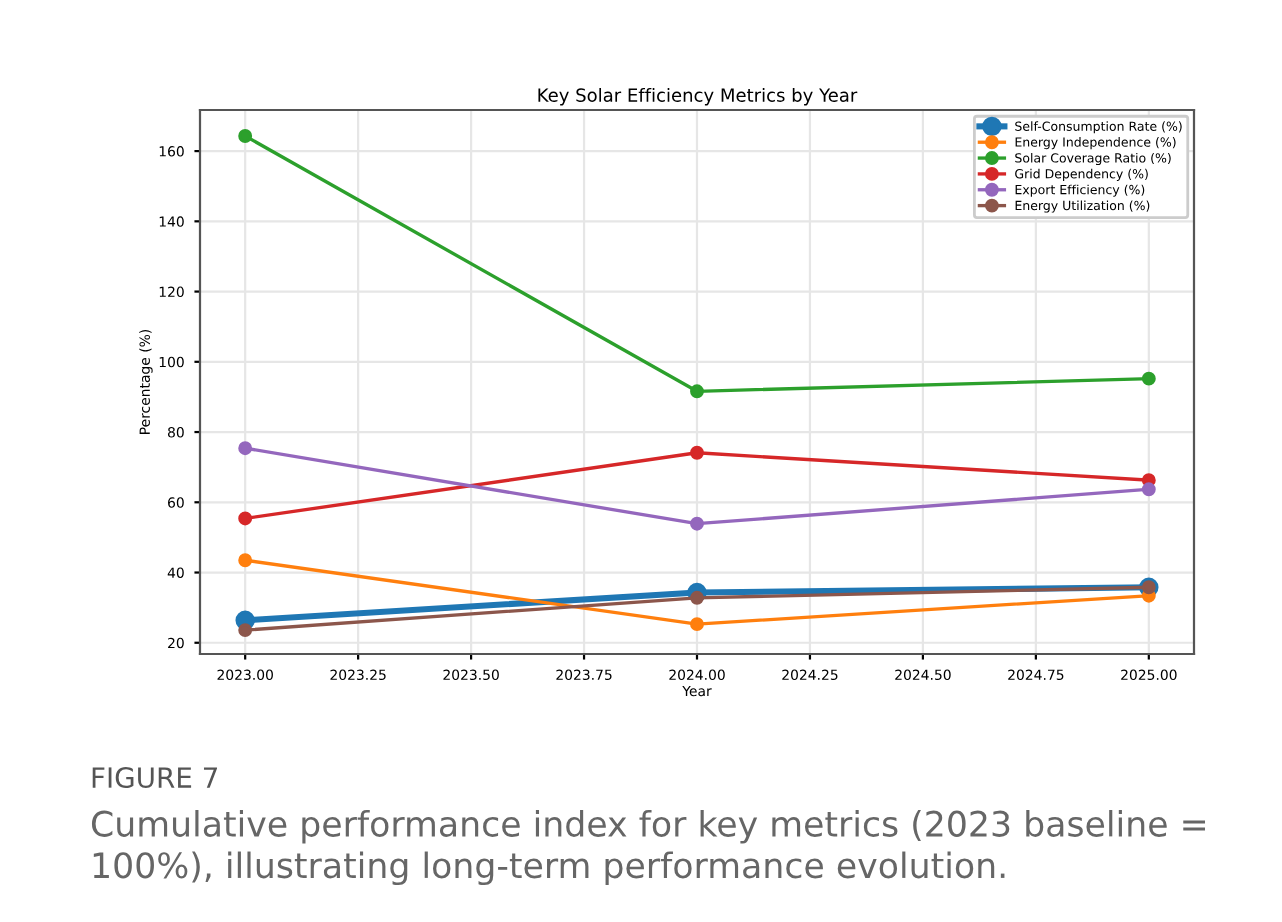 This screenshot has width=1282, height=922. Describe the element at coordinates (648, 848) in the screenshot. I see `text: Cumulative performance index for key metrics (2023 baseline = 100%), illustrating long-term performance evolution.` at that location.